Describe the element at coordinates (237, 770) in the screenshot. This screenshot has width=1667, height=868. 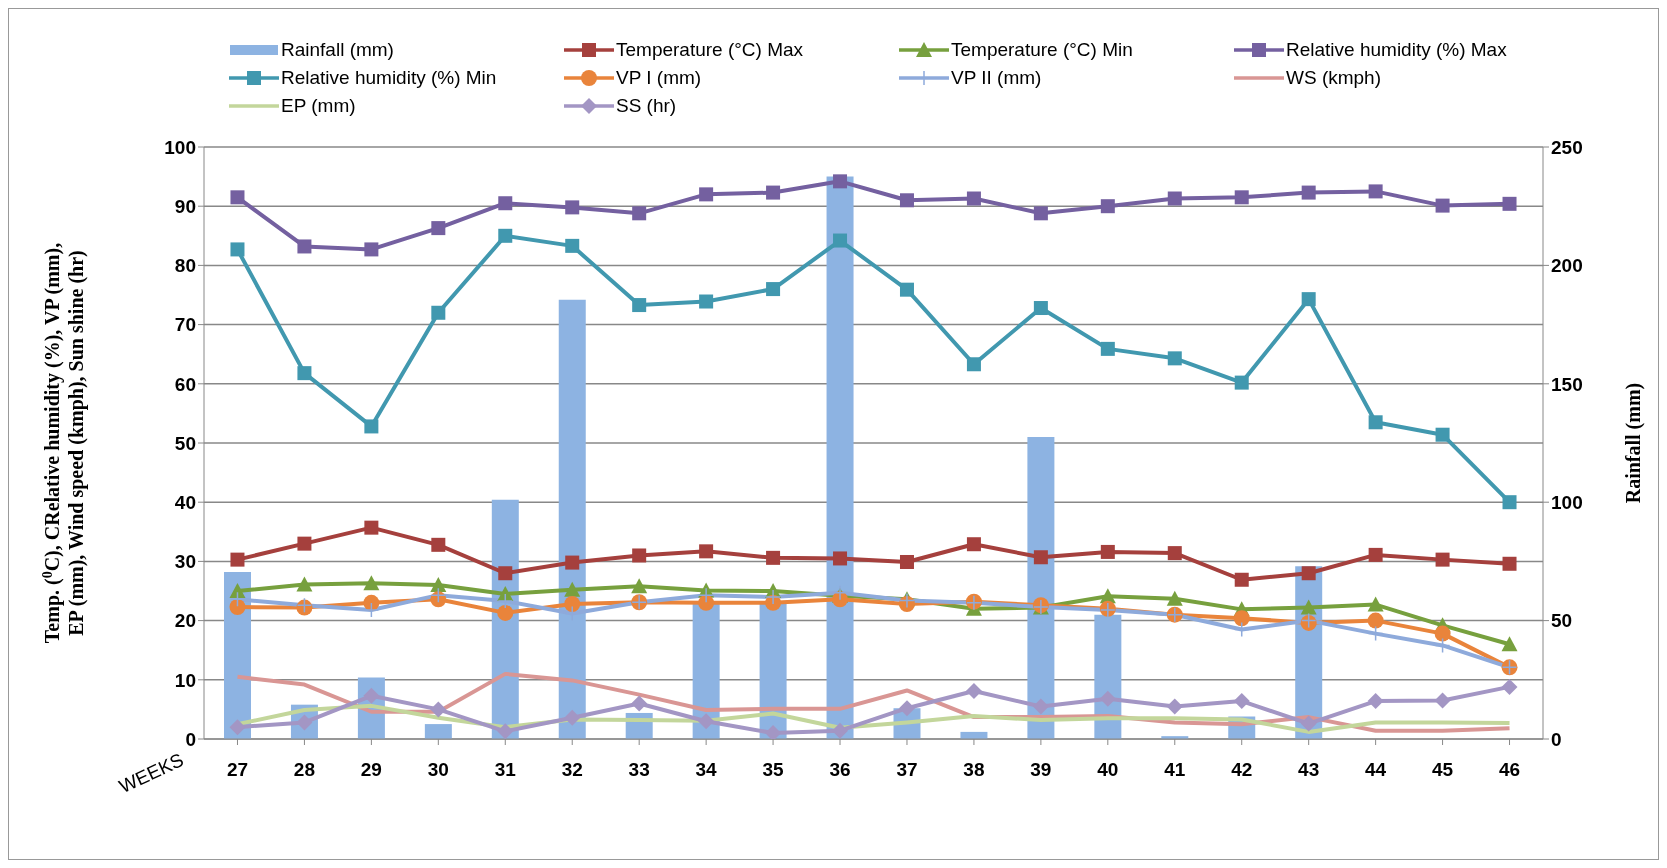
I see `x-tick-label: 27` at that location.